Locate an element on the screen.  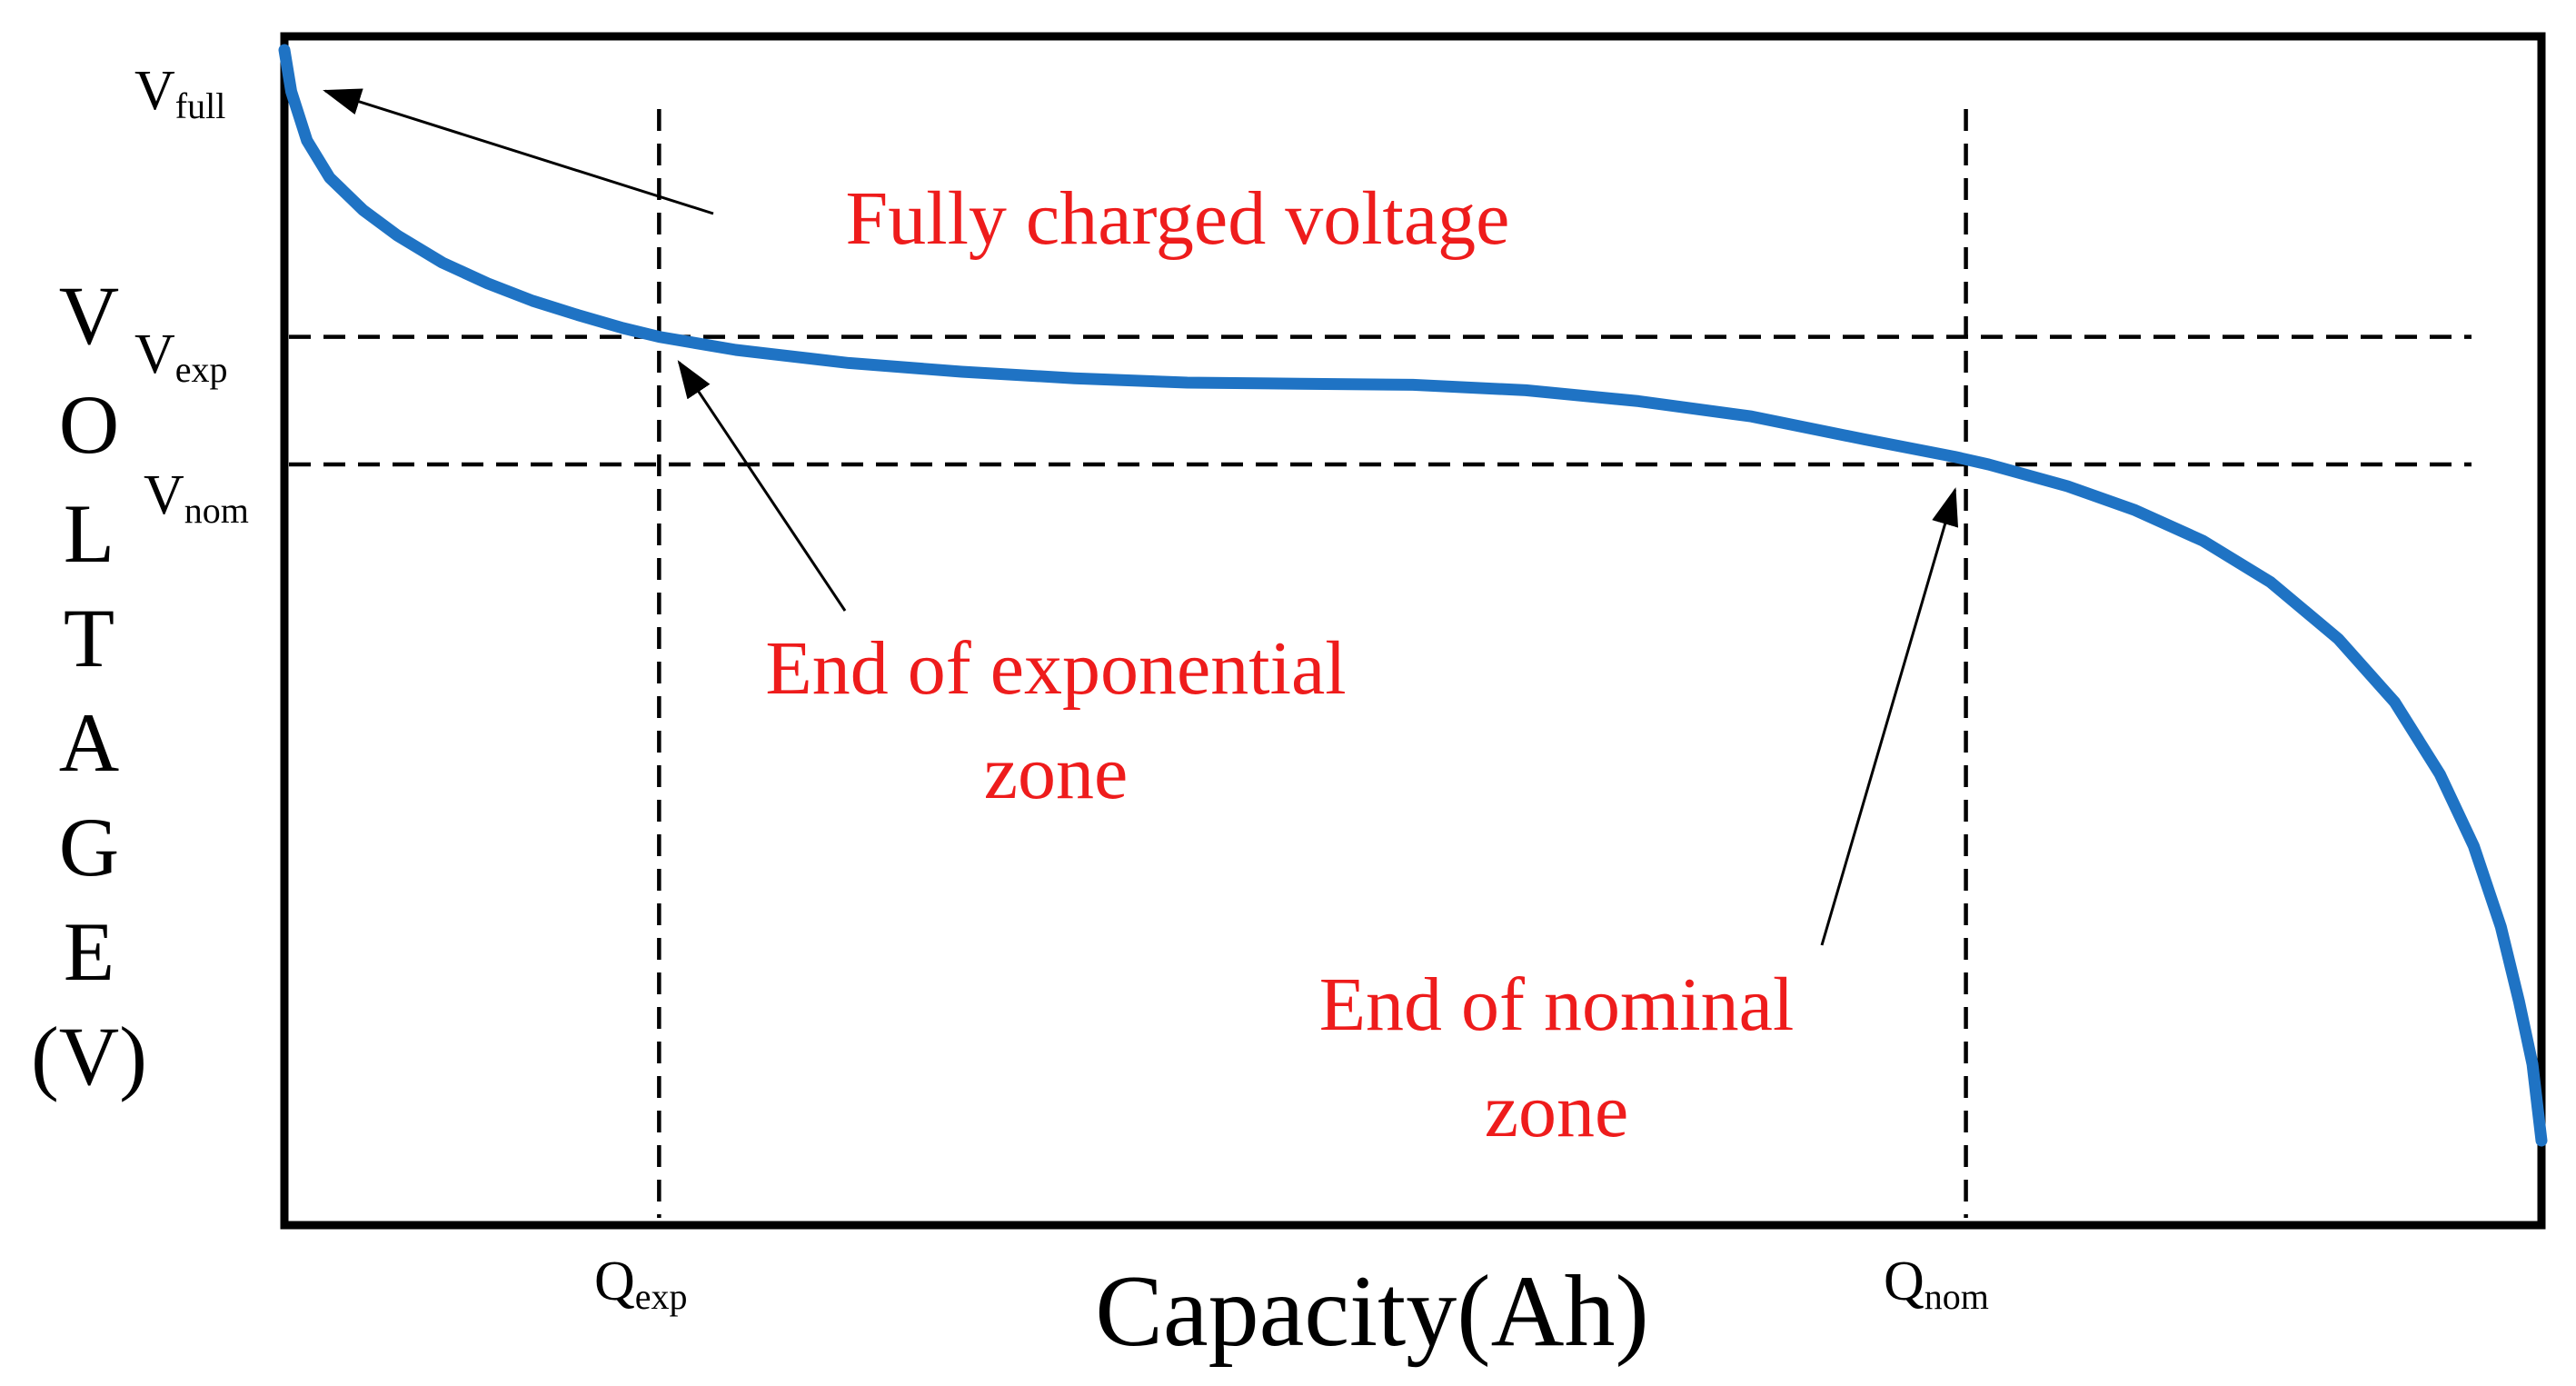
y-axis-letter: O is located at coordinates (89, 424).